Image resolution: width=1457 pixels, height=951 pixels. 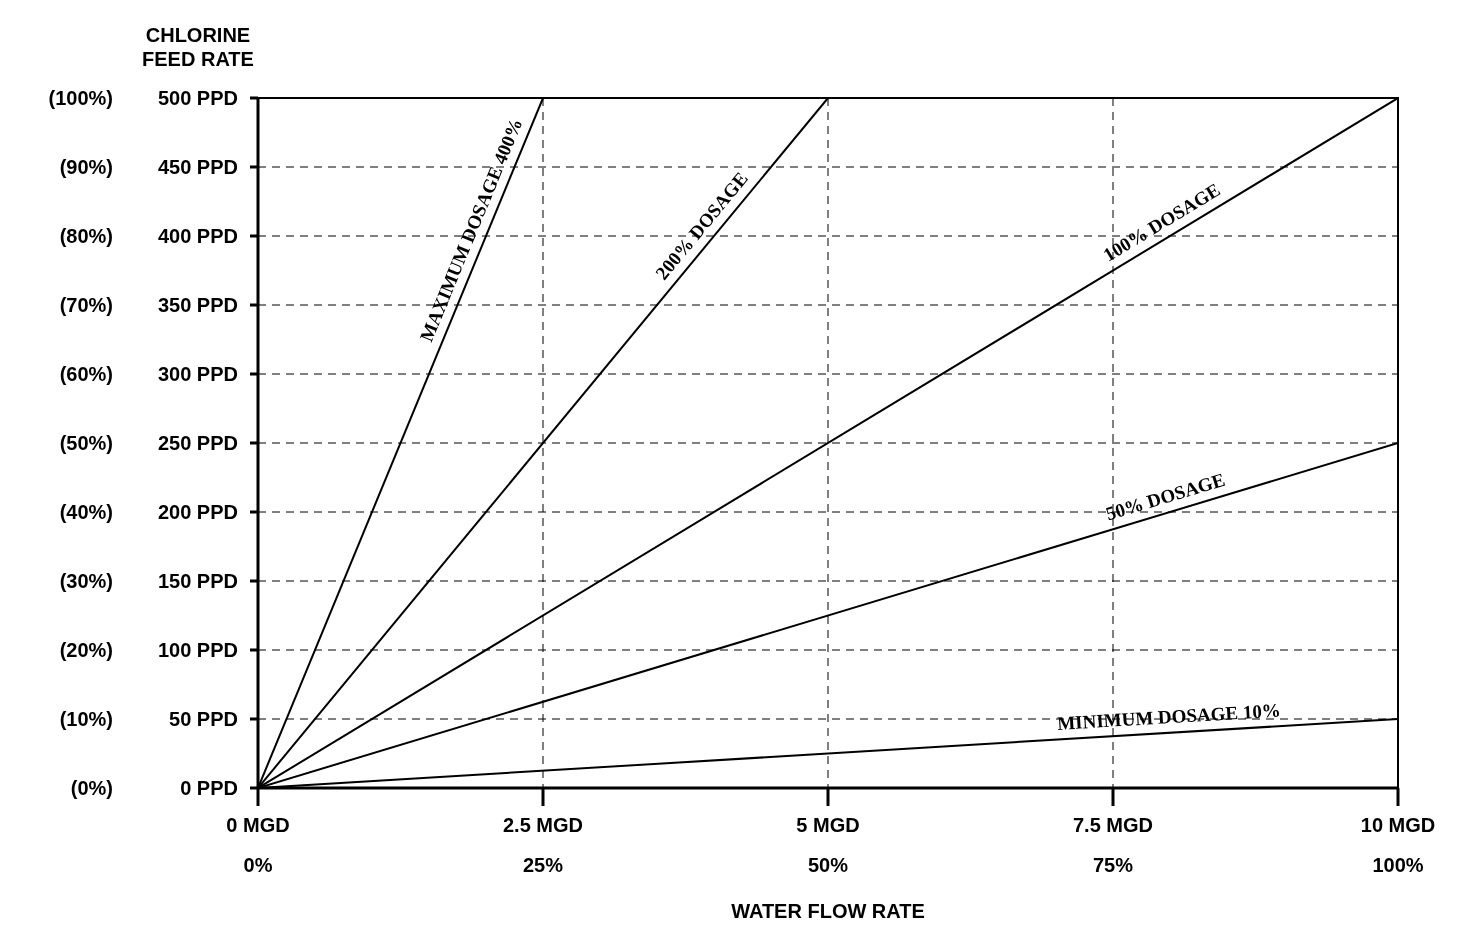 I want to click on x-tick-label: 5 MGD, so click(x=828, y=825).